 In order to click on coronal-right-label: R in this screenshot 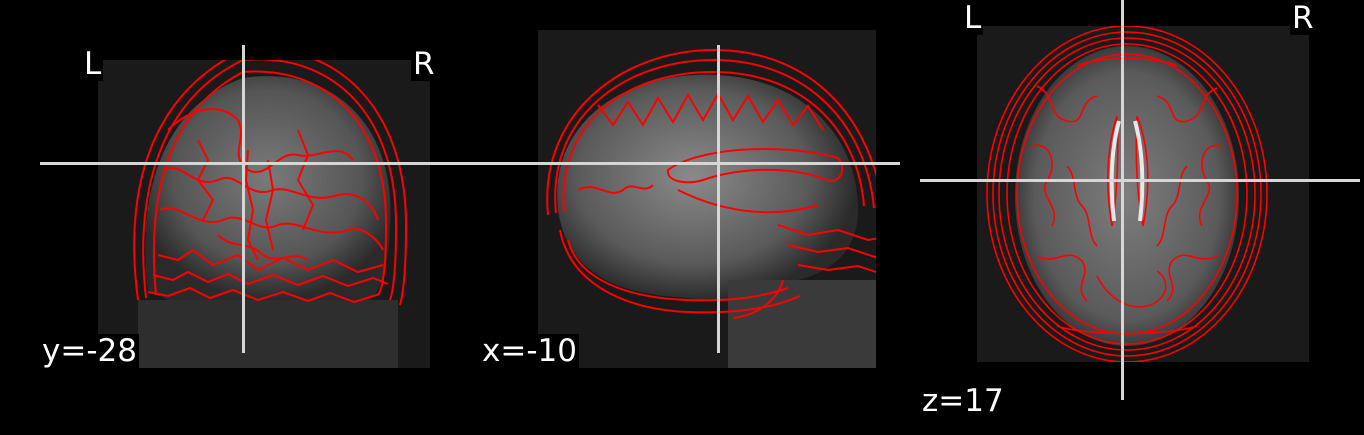, I will do `click(424, 64)`.